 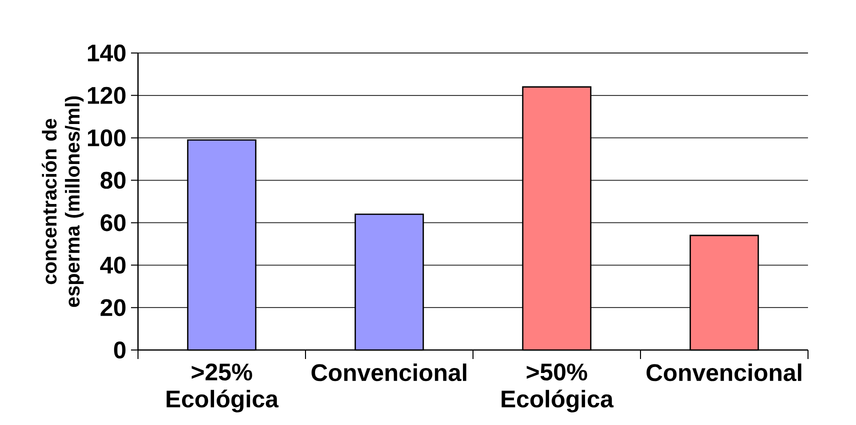 I want to click on y-tick-label: 0, so click(x=120, y=349).